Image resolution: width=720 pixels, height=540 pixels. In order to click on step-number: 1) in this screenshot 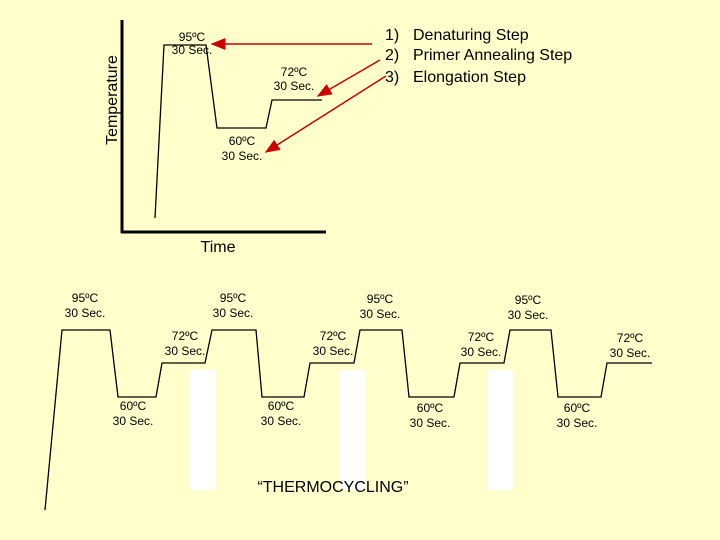, I will do `click(392, 35)`.